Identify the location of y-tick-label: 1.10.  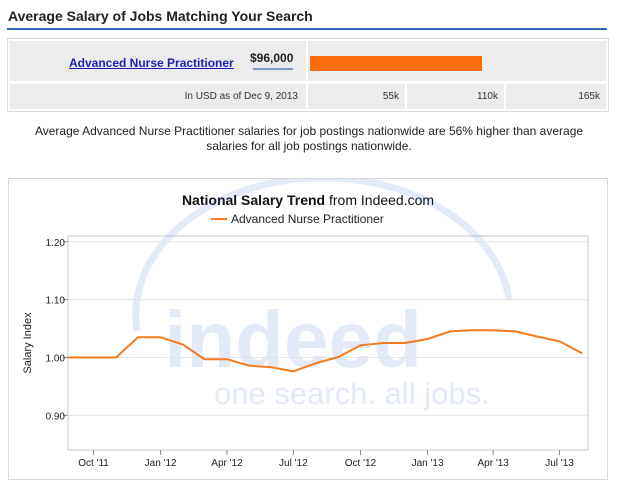
(56, 301).